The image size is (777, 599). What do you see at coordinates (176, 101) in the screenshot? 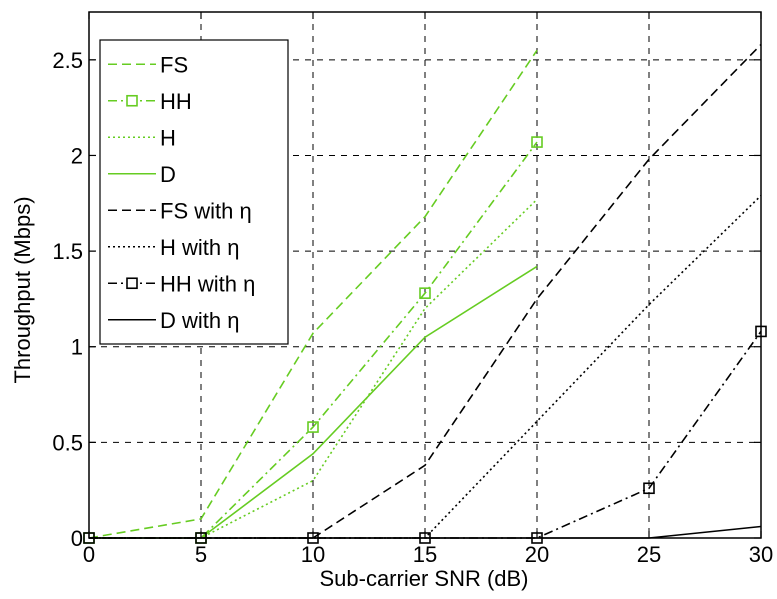
I see `legend-label: HH` at bounding box center [176, 101].